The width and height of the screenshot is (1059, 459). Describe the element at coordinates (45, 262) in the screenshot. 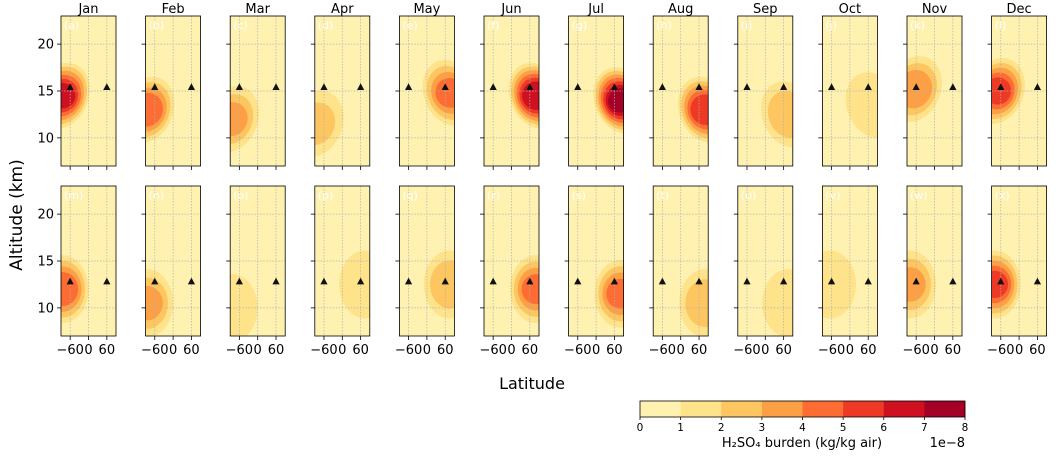

I see `y-tick-label: 15` at that location.